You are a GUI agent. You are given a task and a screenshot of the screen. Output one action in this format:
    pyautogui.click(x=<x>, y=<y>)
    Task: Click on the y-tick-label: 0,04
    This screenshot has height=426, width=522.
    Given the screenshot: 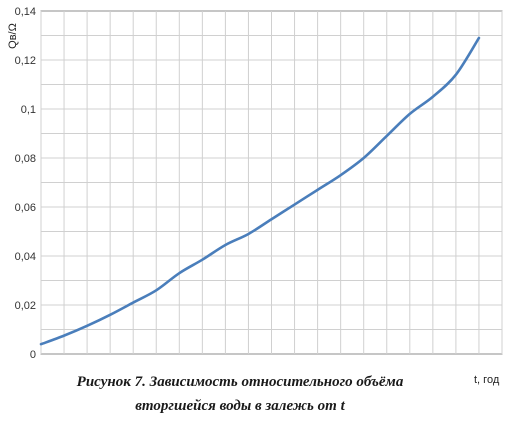 What is the action you would take?
    pyautogui.click(x=25, y=257)
    